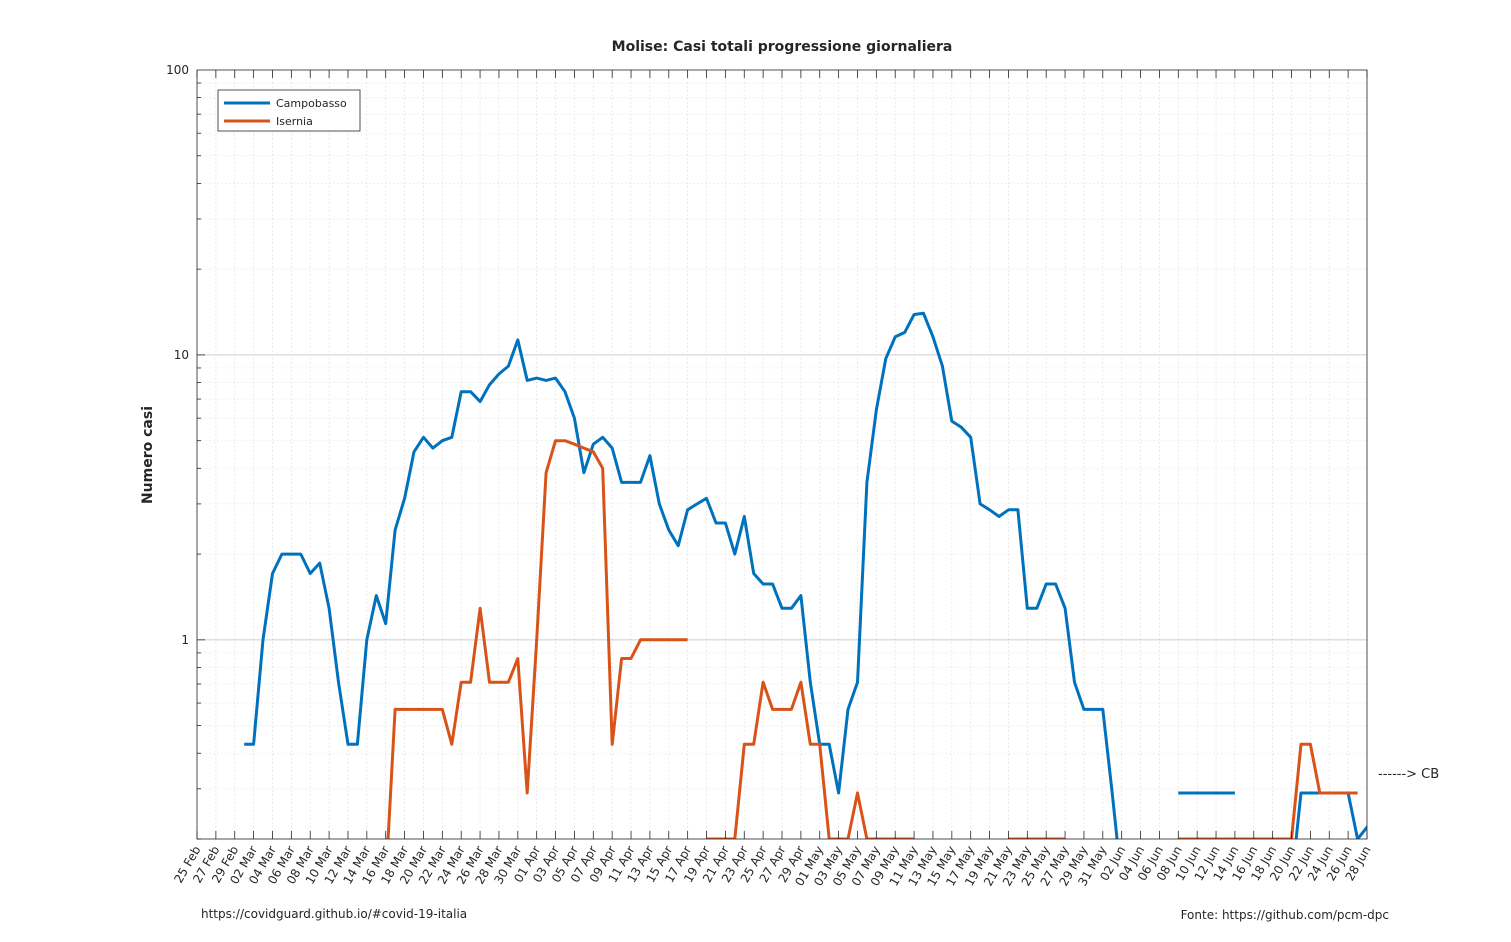  Describe the element at coordinates (185, 640) in the screenshot. I see `y-tick-label: 1` at that location.